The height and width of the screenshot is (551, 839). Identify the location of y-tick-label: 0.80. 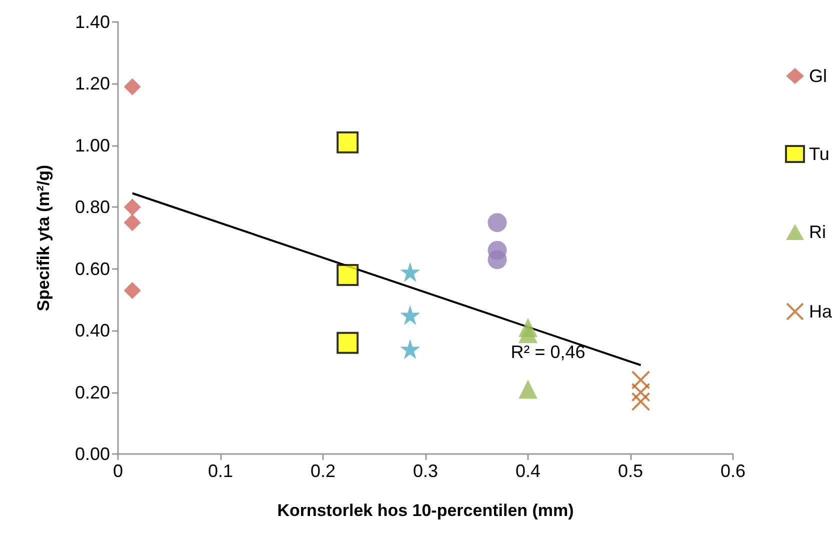
(92, 207).